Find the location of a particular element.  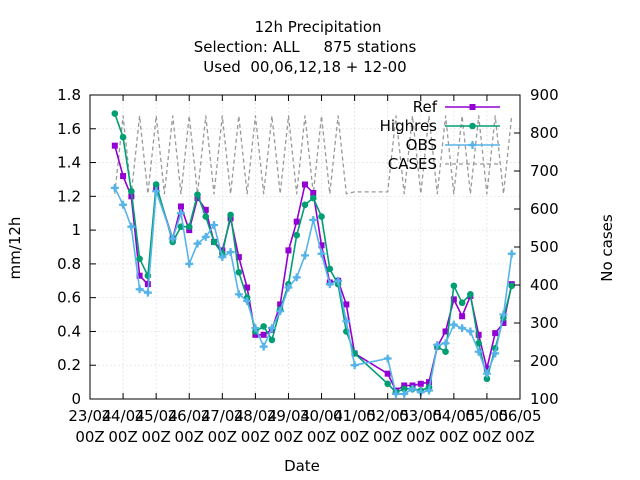

y2-tick-label: 600 is located at coordinates (544, 209).